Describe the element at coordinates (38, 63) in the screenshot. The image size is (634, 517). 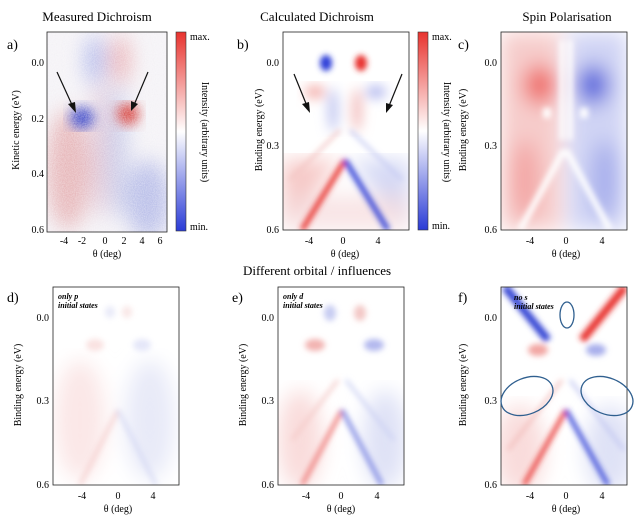
I see `panel-a-ytick: 0.0` at that location.